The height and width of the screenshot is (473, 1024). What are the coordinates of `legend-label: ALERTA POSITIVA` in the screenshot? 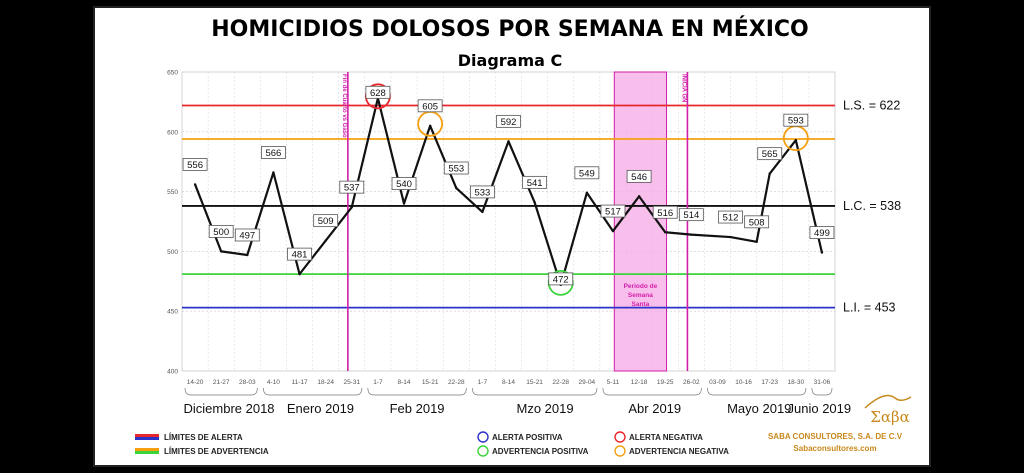 It's located at (527, 437).